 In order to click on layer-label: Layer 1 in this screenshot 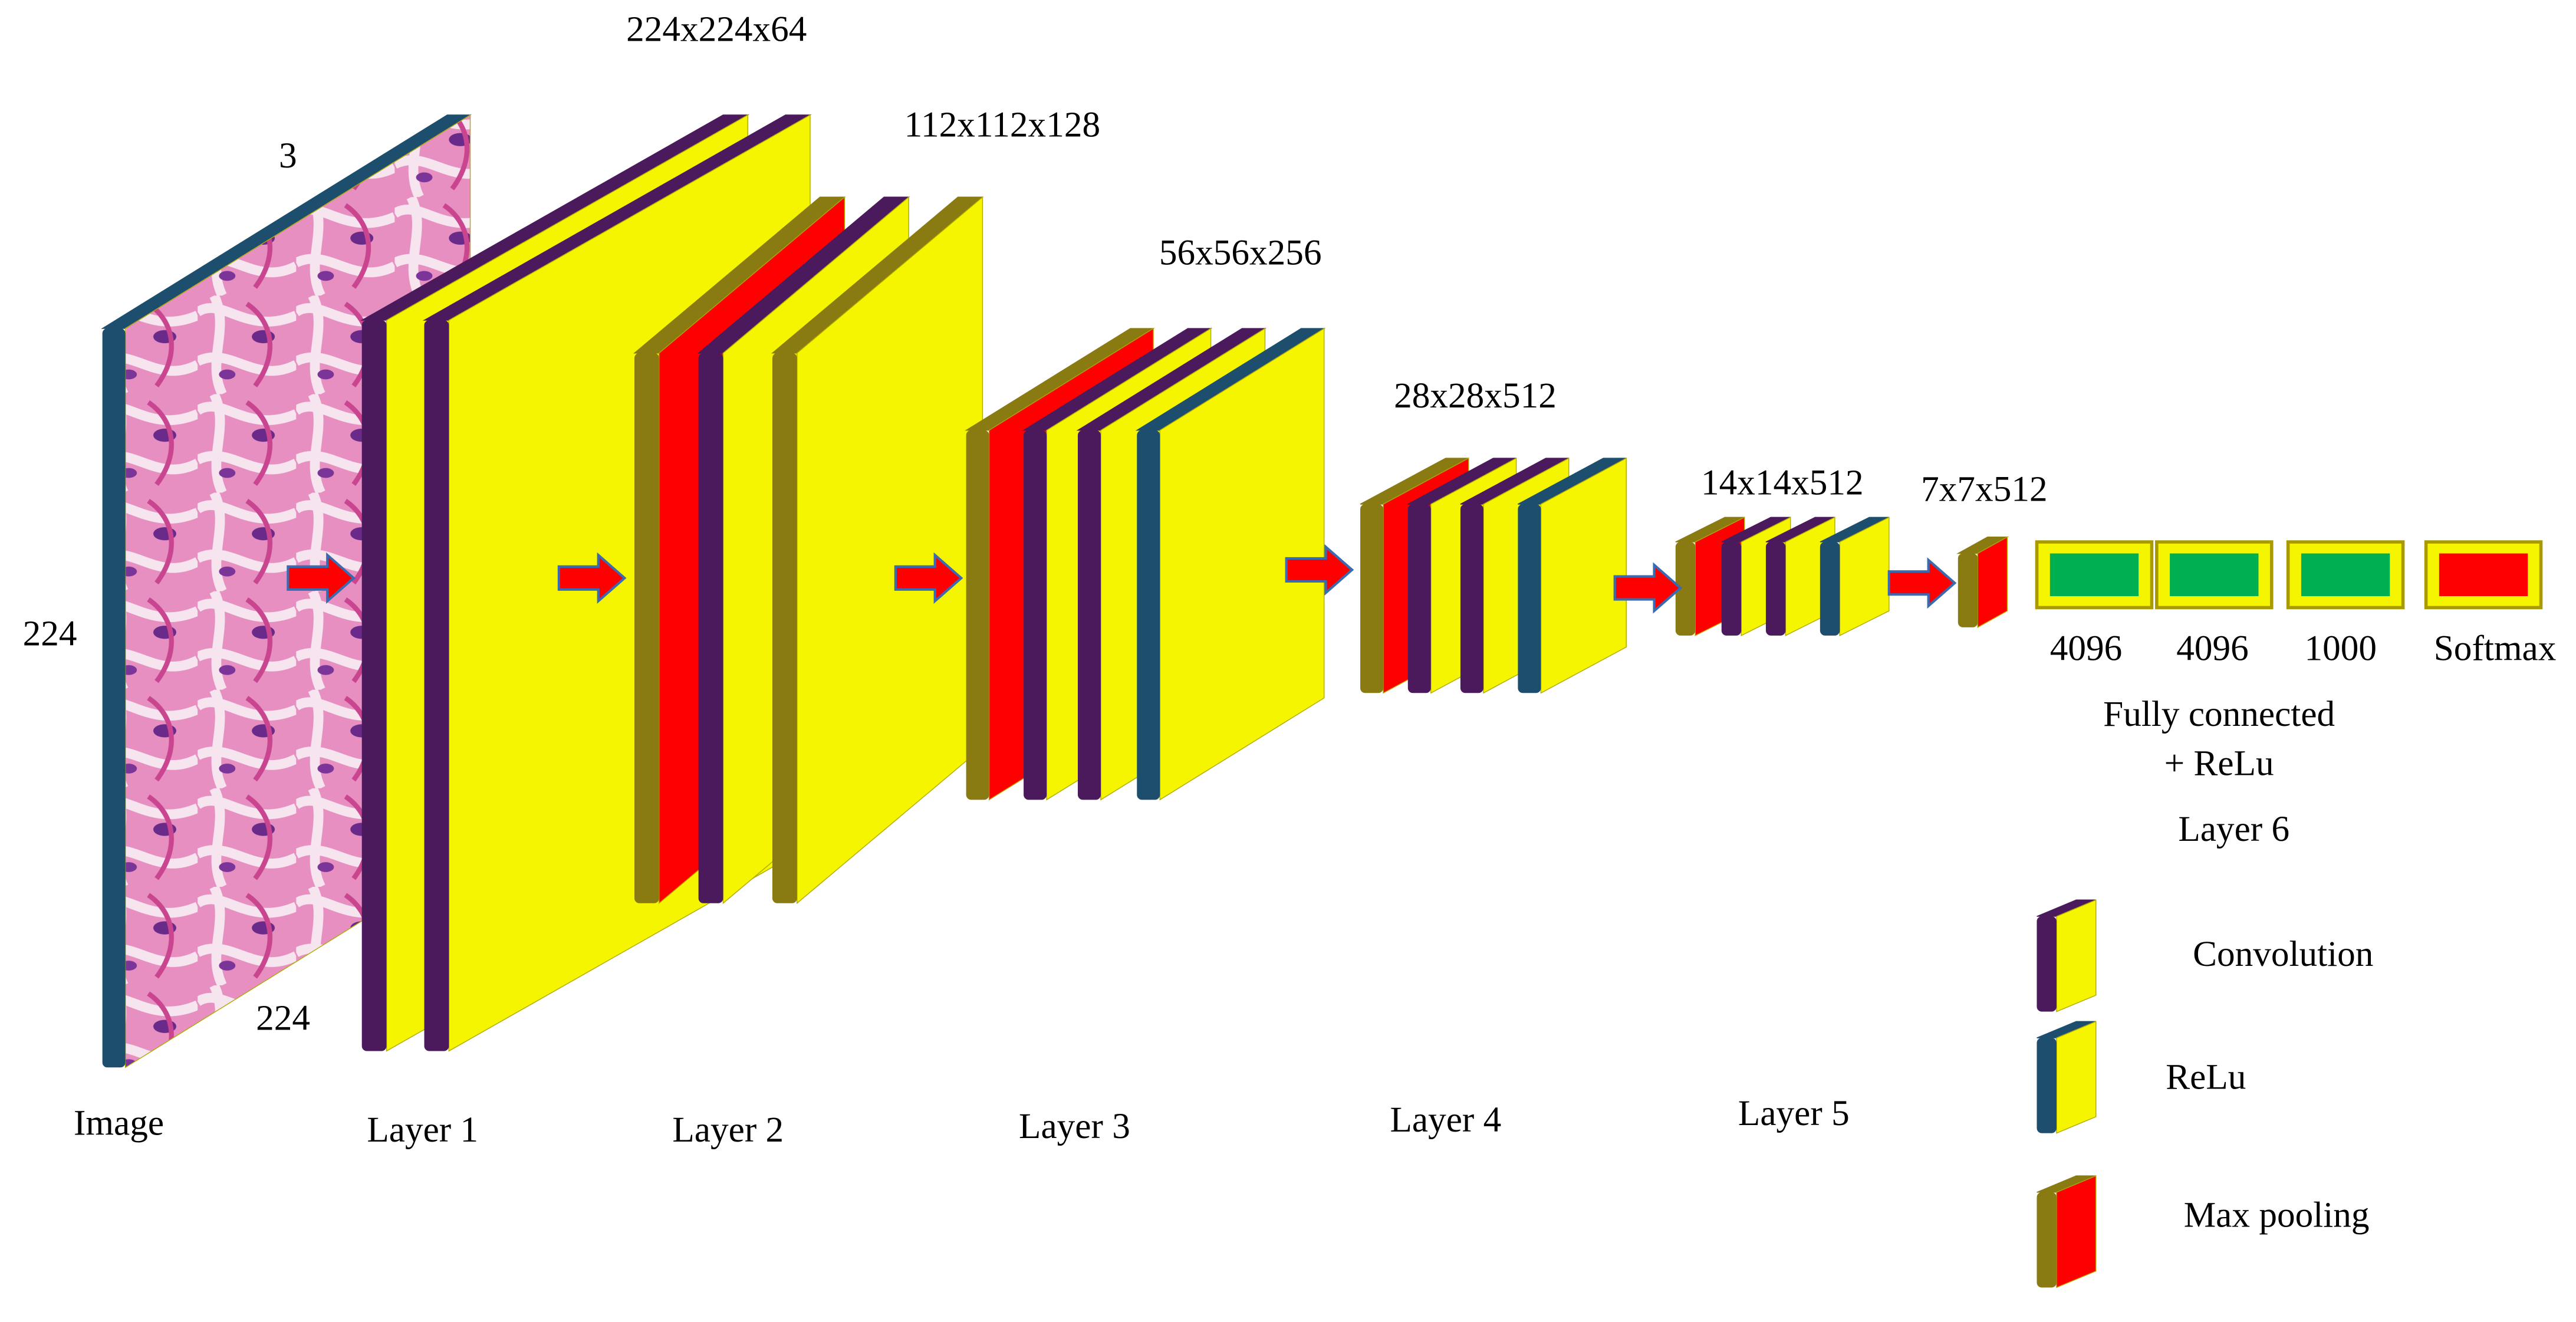, I will do `click(422, 1130)`.